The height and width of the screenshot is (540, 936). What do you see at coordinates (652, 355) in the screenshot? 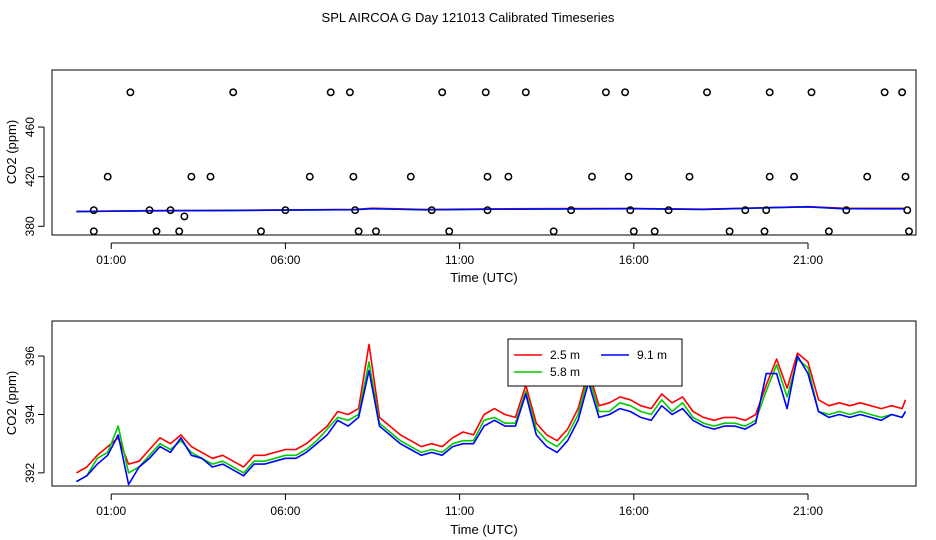
I see `legend-label: 9.1 m` at bounding box center [652, 355].